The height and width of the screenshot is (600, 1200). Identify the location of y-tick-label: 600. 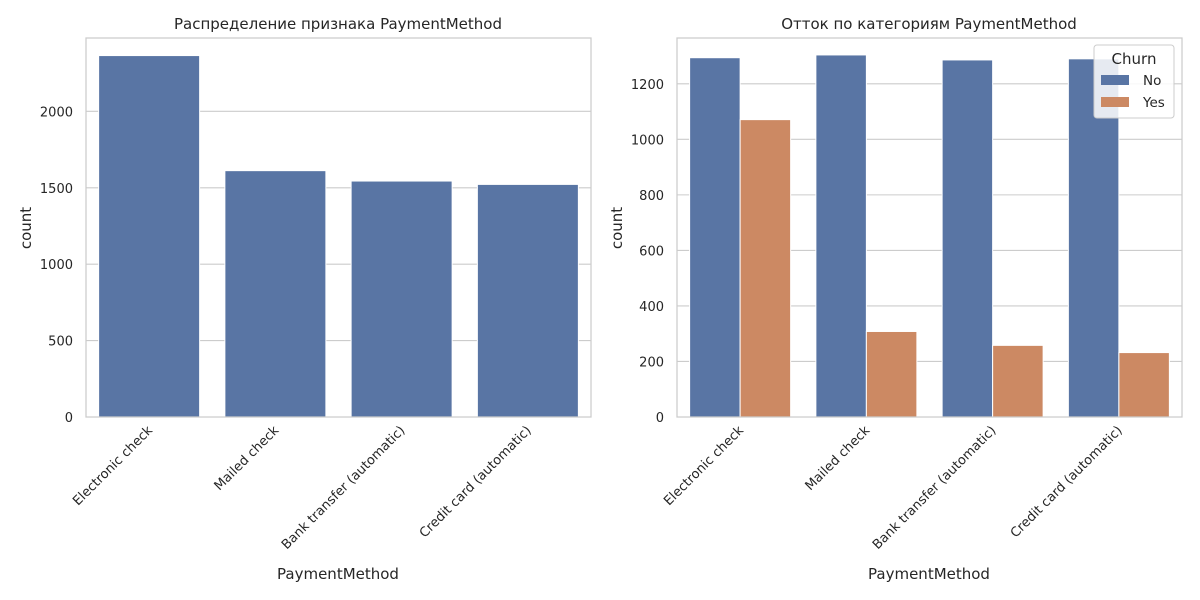
(651, 251).